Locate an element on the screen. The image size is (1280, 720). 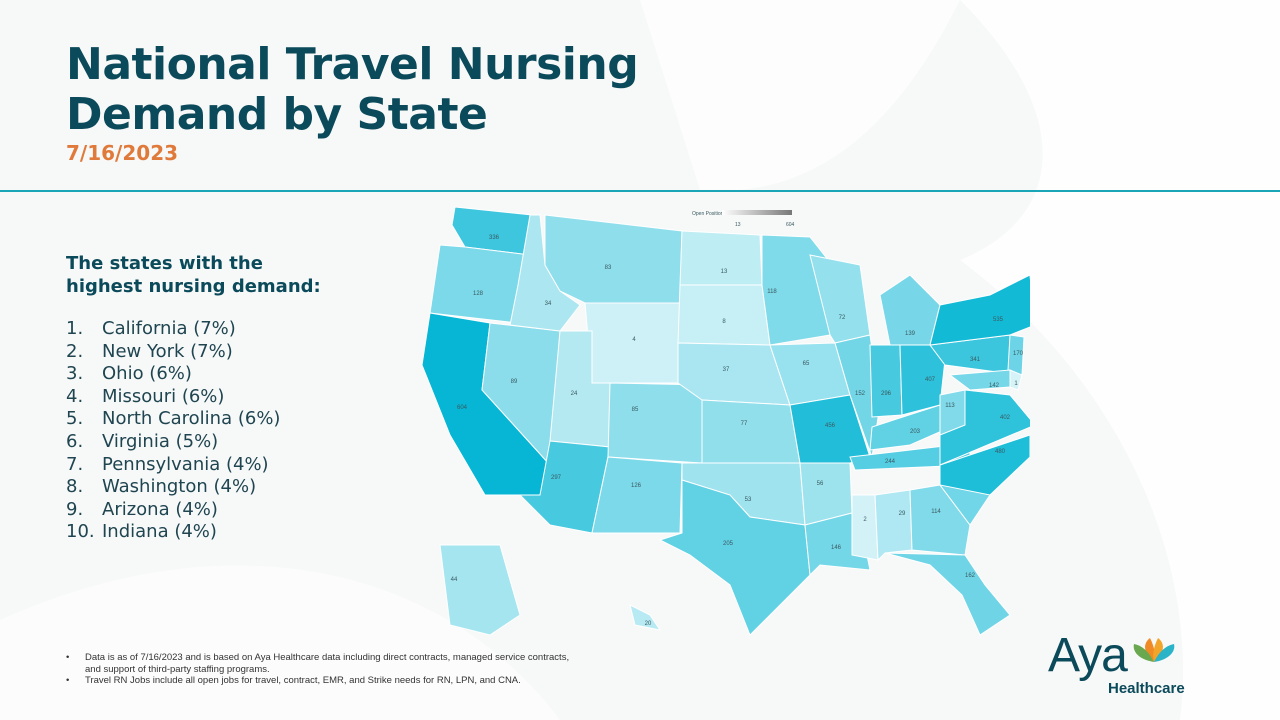
state-value-label-il: 152 is located at coordinates (860, 394).